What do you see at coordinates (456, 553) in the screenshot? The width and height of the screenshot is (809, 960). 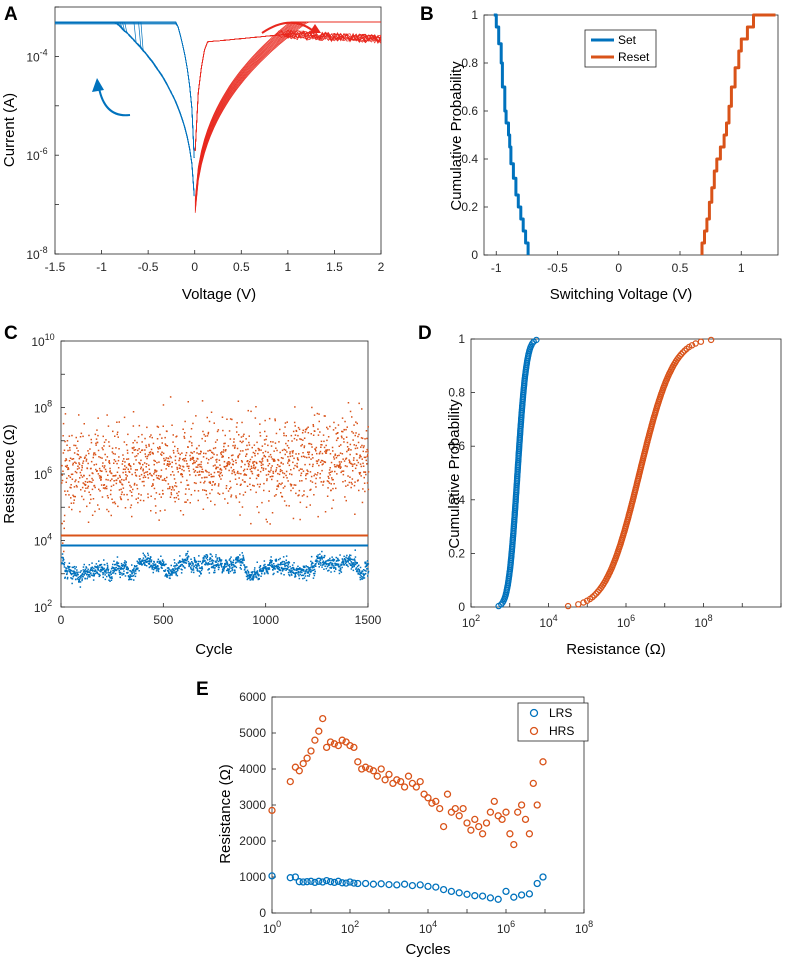 I see `d-y-tick-label: 0.2` at bounding box center [456, 553].